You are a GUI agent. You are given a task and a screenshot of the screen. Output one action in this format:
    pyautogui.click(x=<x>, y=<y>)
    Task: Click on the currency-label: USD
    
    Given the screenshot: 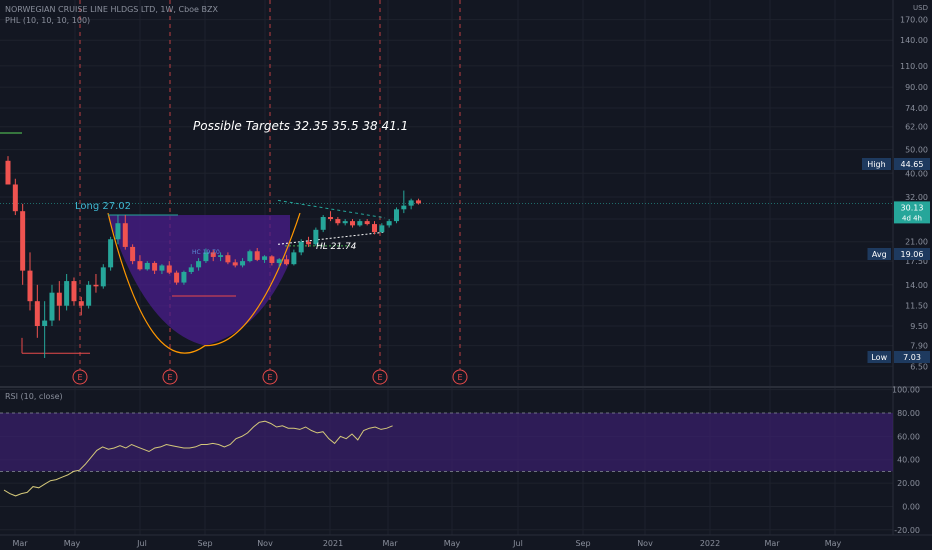 What is the action you would take?
    pyautogui.click(x=920, y=8)
    